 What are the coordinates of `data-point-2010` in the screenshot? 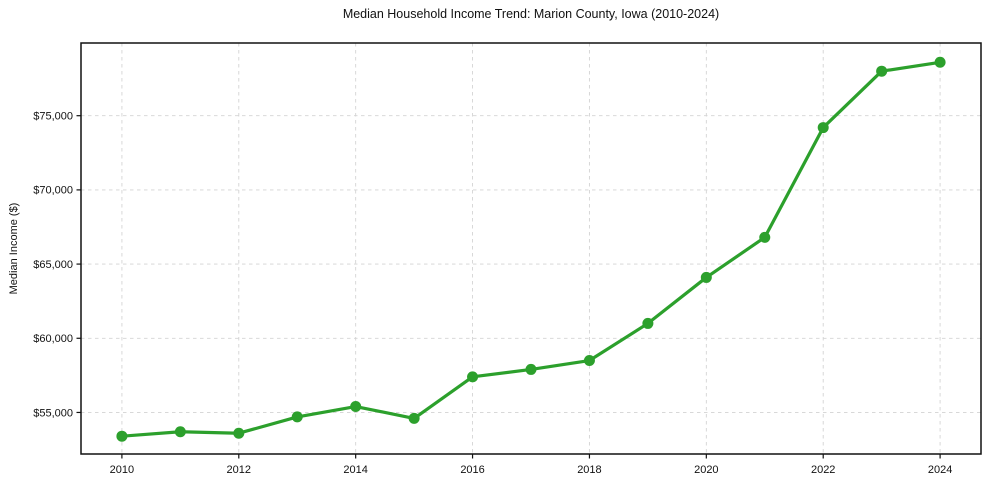 It's located at (122, 436).